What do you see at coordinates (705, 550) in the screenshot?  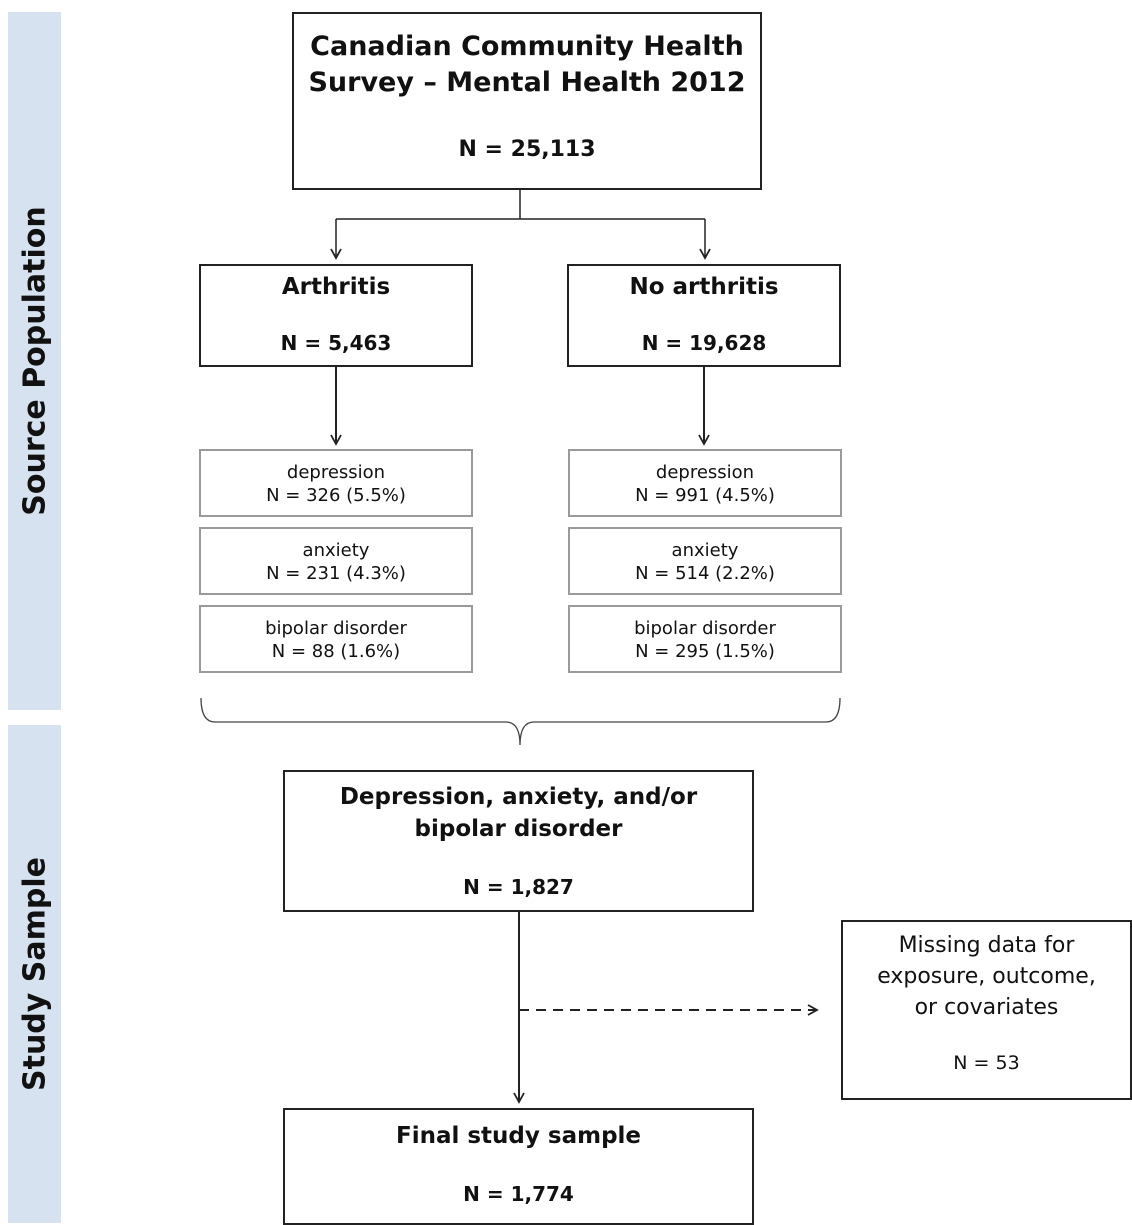 I see `no-arthritis-anxiety-label: anxiety` at bounding box center [705, 550].